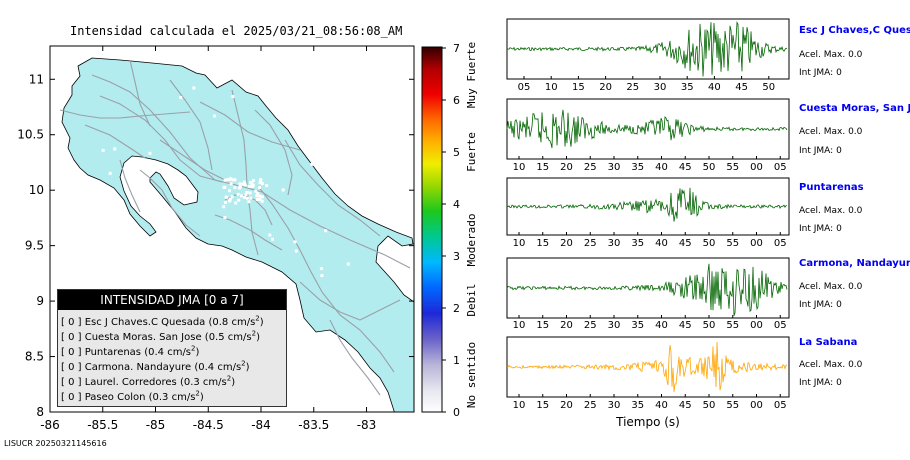  What do you see at coordinates (471, 75) in the screenshot?
I see `colorbar-label-muy-fuerte: Muy Fuerte` at bounding box center [471, 75].